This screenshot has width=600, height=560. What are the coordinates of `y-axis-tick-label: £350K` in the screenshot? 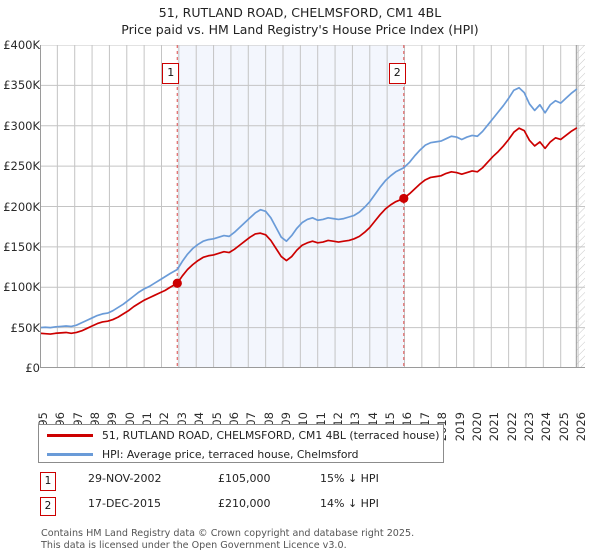 It's located at (21, 85).